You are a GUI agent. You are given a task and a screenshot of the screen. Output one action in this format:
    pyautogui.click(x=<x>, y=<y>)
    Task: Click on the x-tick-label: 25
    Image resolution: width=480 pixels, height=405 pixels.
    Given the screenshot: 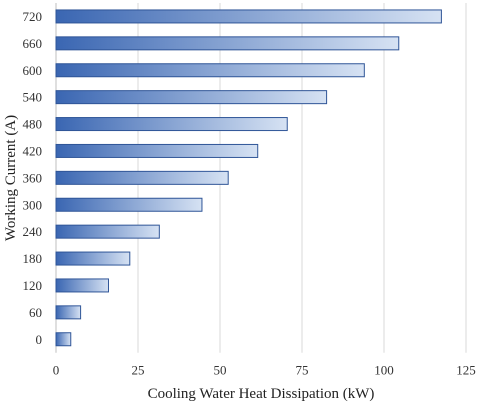 What is the action you would take?
    pyautogui.click(x=138, y=370)
    